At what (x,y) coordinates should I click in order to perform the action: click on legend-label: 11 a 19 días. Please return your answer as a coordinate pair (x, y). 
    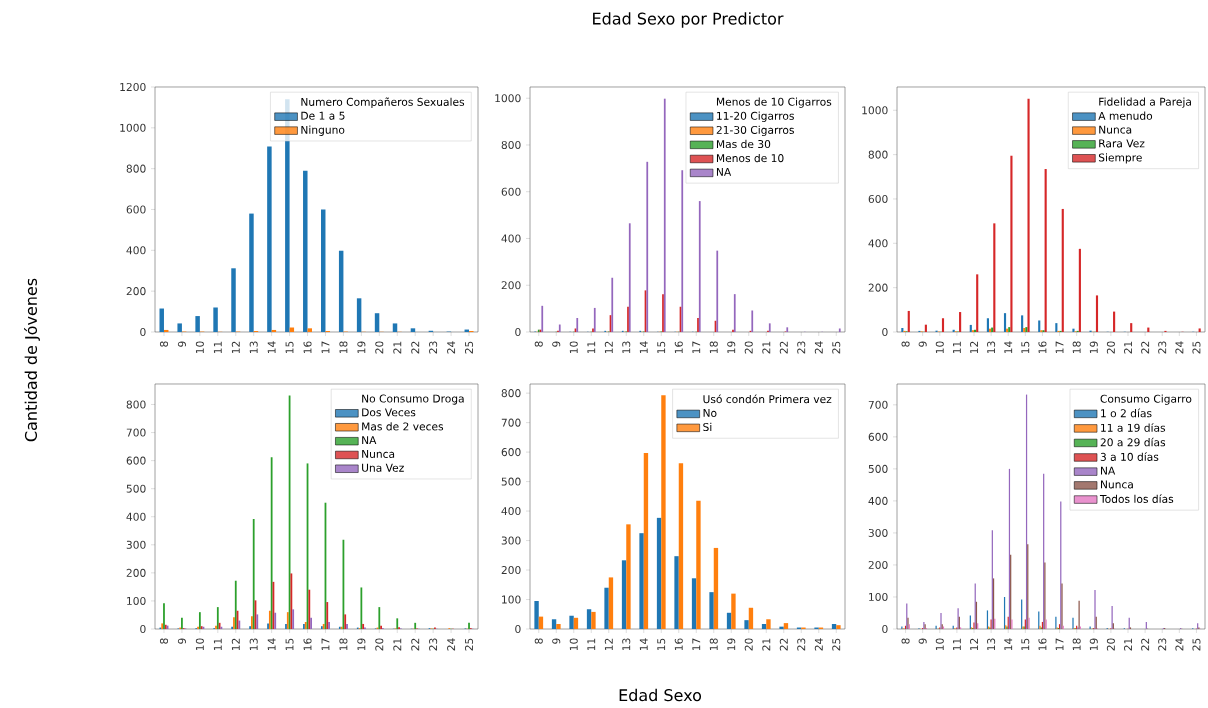
    Looking at the image, I should click on (1133, 427).